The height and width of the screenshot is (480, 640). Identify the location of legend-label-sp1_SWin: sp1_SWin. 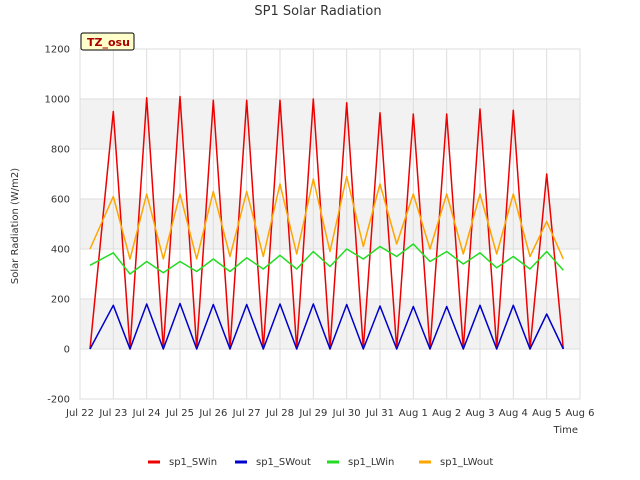
(193, 462).